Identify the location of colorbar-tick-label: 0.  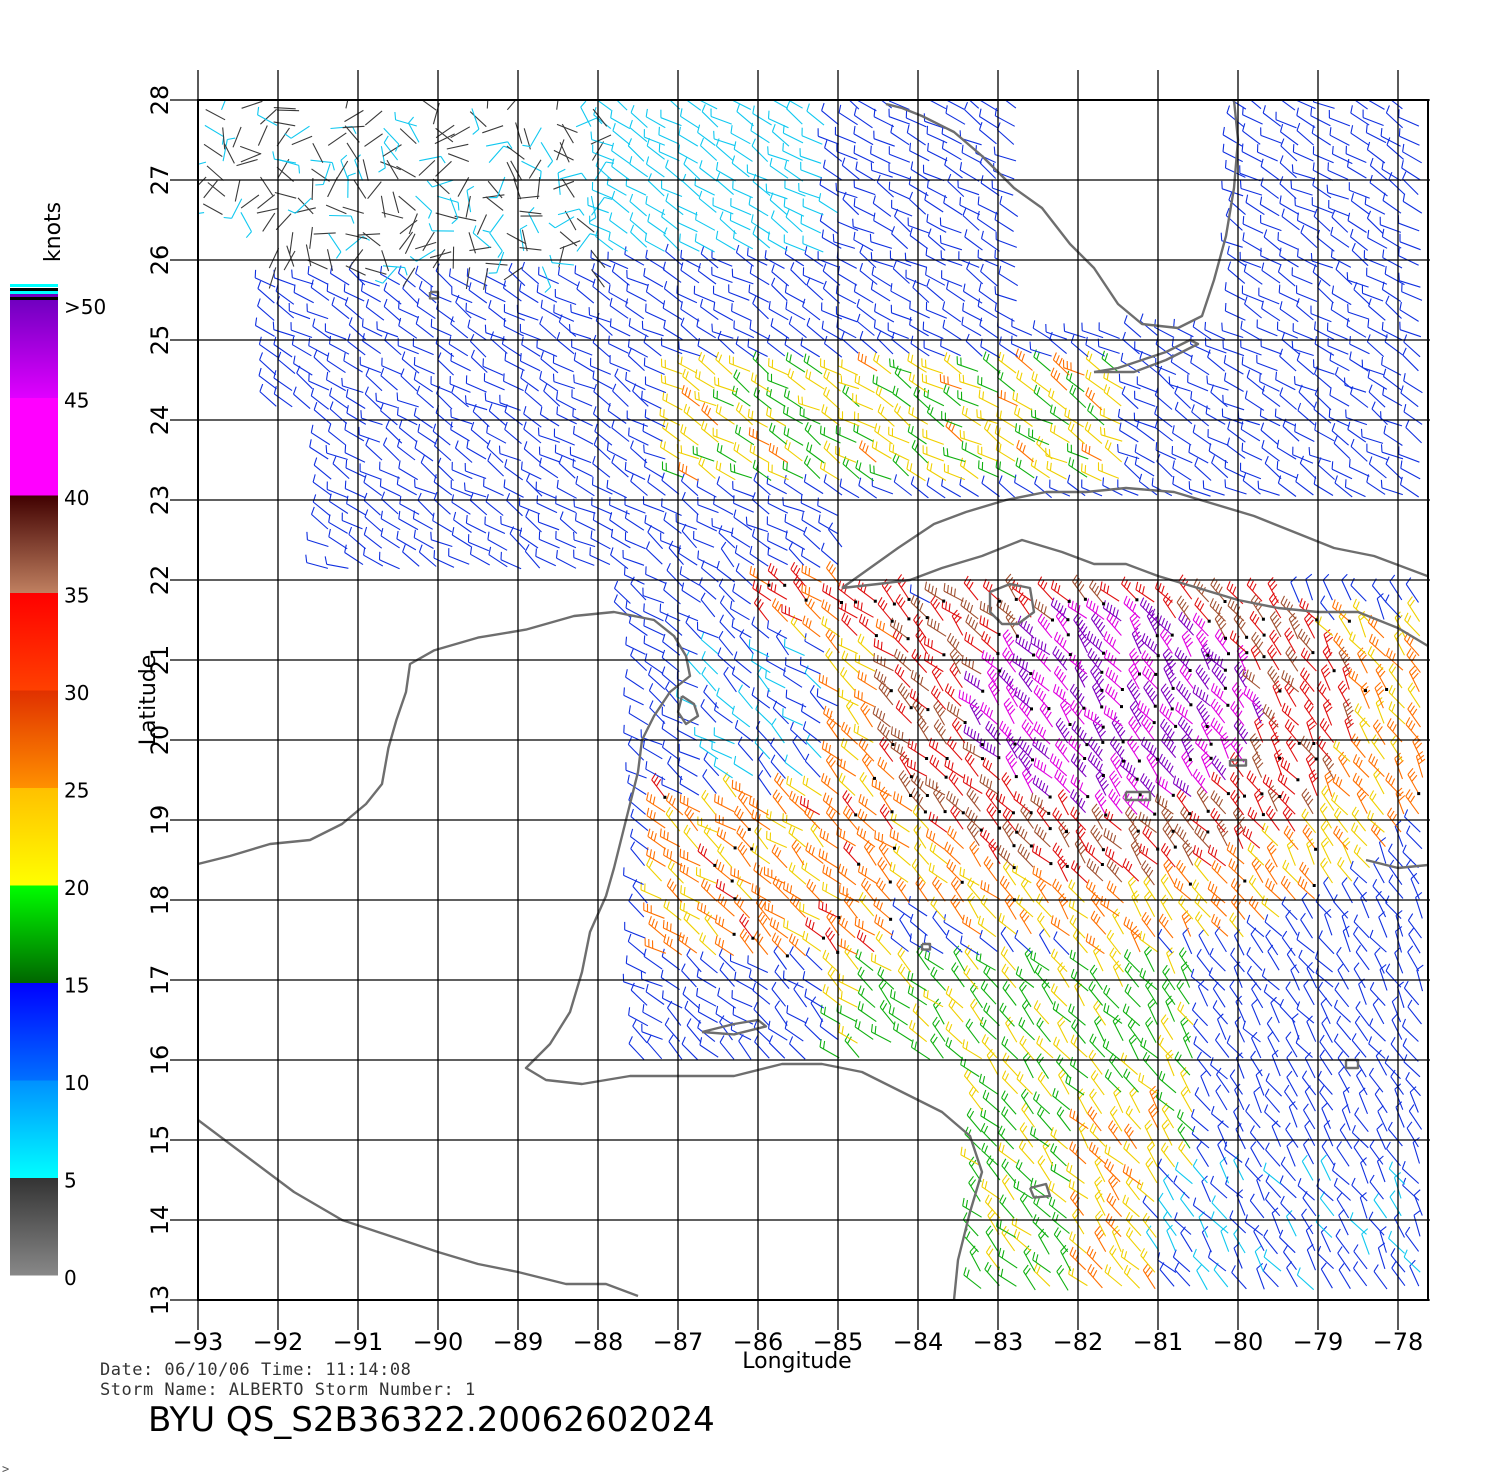
(70, 1278).